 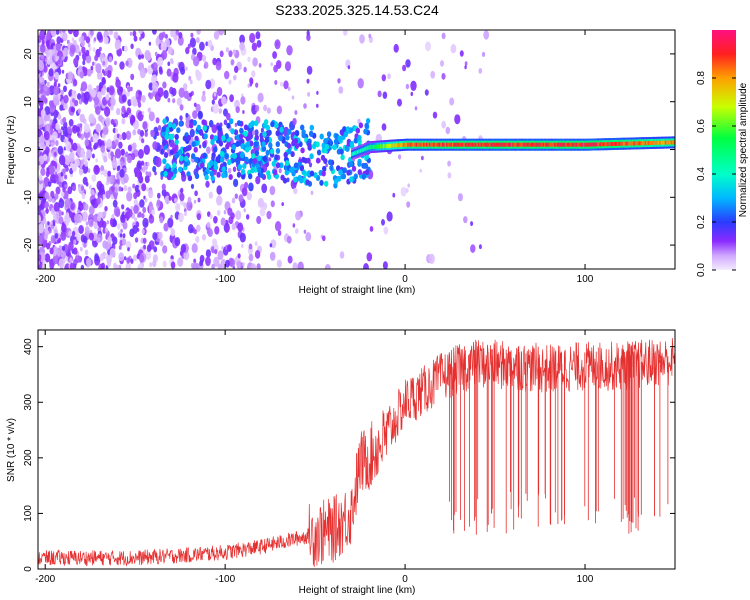 What do you see at coordinates (28, 102) in the screenshot?
I see `heatmap-y-tick-label: 10` at bounding box center [28, 102].